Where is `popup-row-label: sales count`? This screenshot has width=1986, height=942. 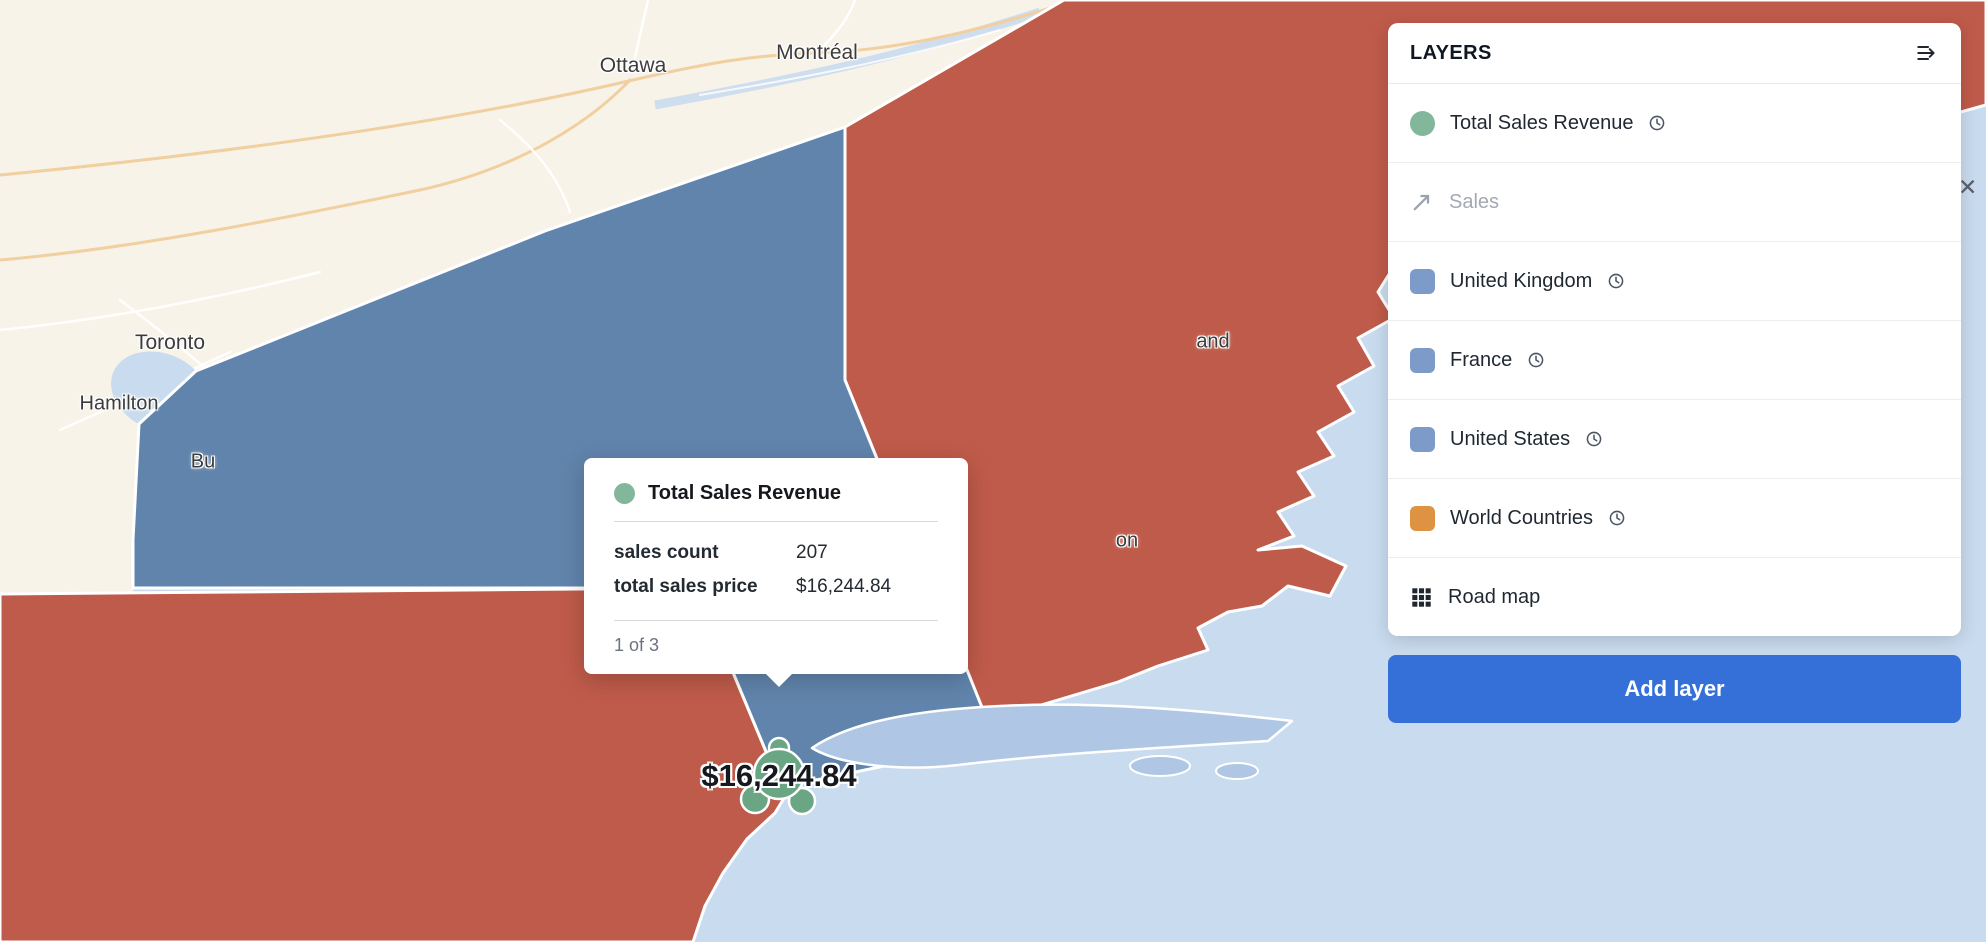 popup-row-label: sales count is located at coordinates (666, 552).